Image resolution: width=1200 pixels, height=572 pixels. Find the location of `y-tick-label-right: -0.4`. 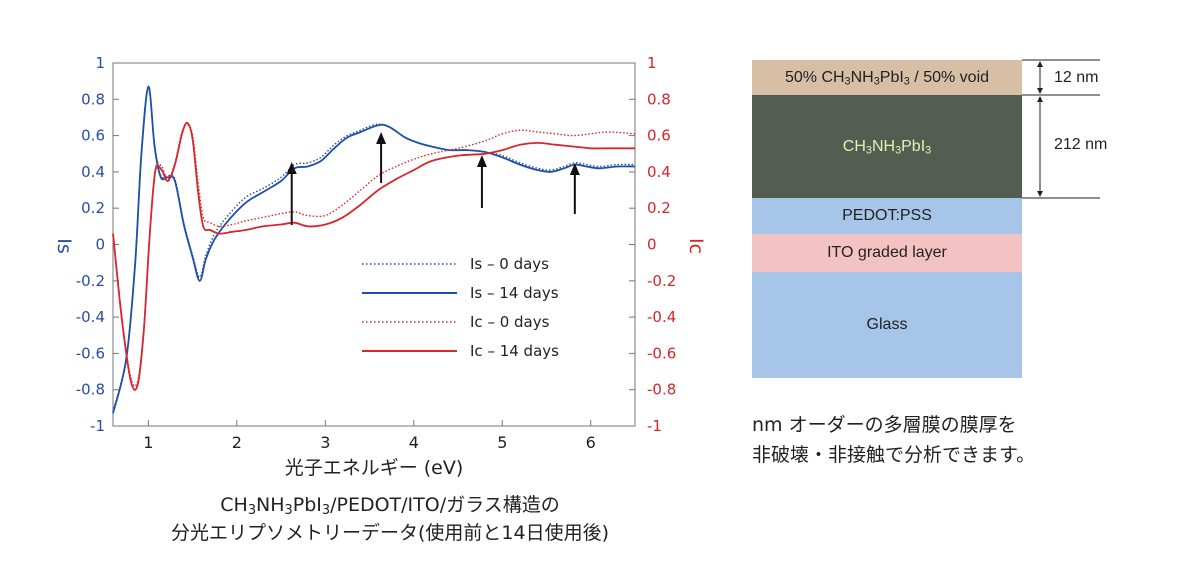

y-tick-label-right: -0.4 is located at coordinates (661, 317).